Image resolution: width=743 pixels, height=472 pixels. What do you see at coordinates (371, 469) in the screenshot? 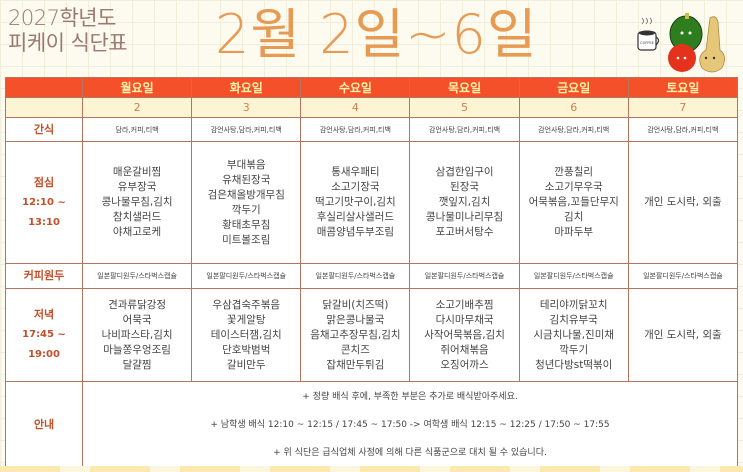
I see `bottom-stripe` at bounding box center [371, 469].